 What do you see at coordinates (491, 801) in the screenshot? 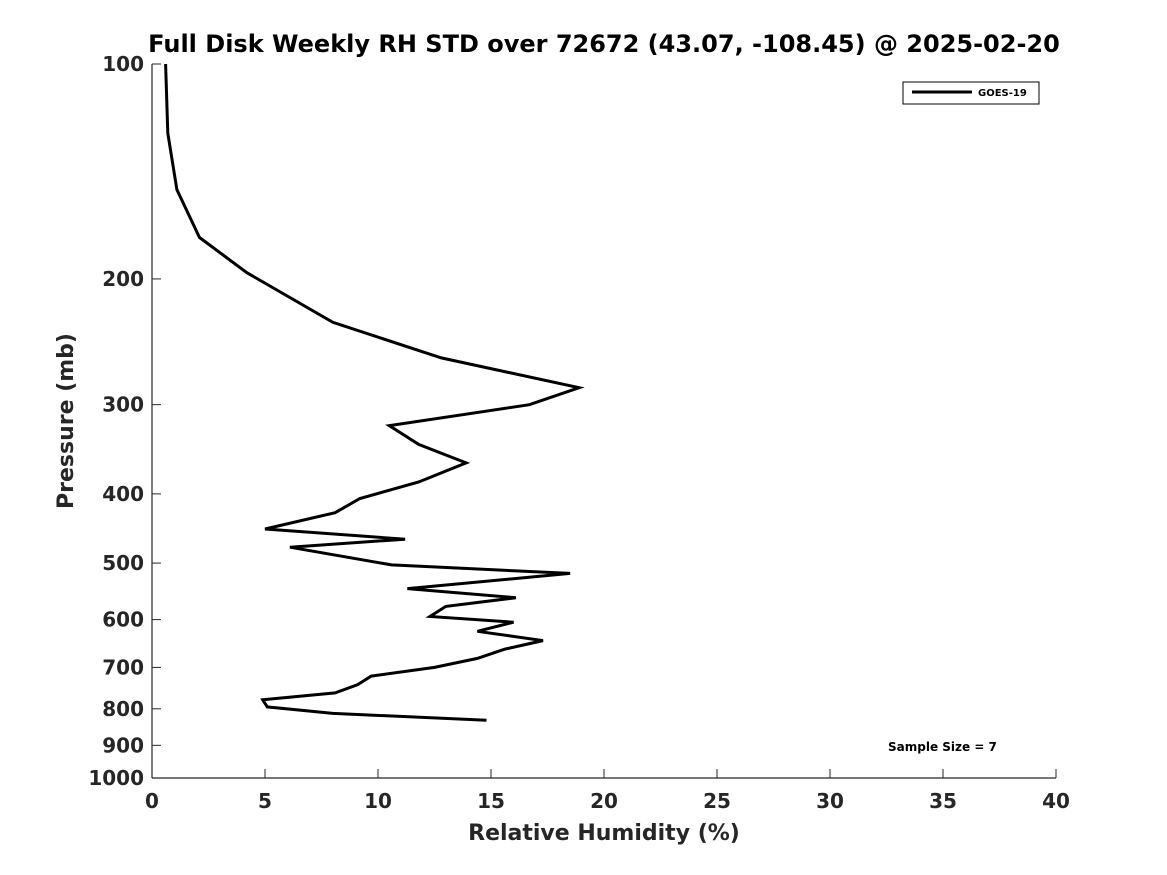
I see `x-tick-label: 15` at bounding box center [491, 801].